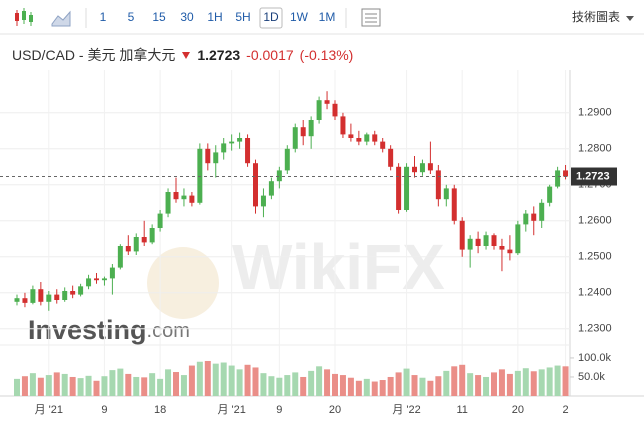 The height and width of the screenshot is (435, 644). Describe the element at coordinates (596, 17) in the screenshot. I see `technical-chart-link: 技術圖表` at that location.